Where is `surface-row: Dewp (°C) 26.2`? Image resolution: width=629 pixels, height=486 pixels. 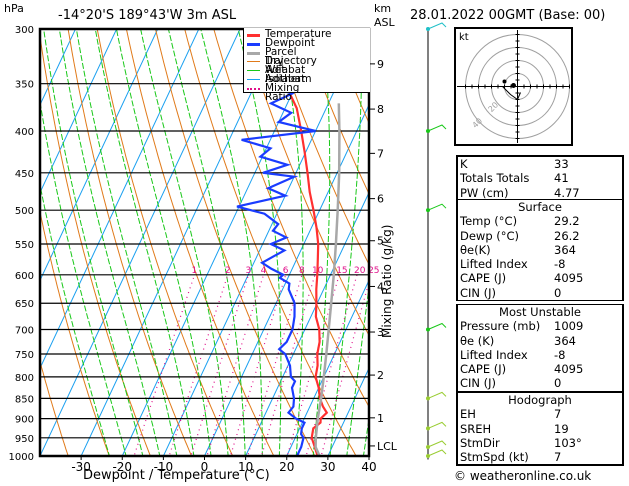 surface-row: Dewp (°C) 26.2 is located at coordinates (540, 236).